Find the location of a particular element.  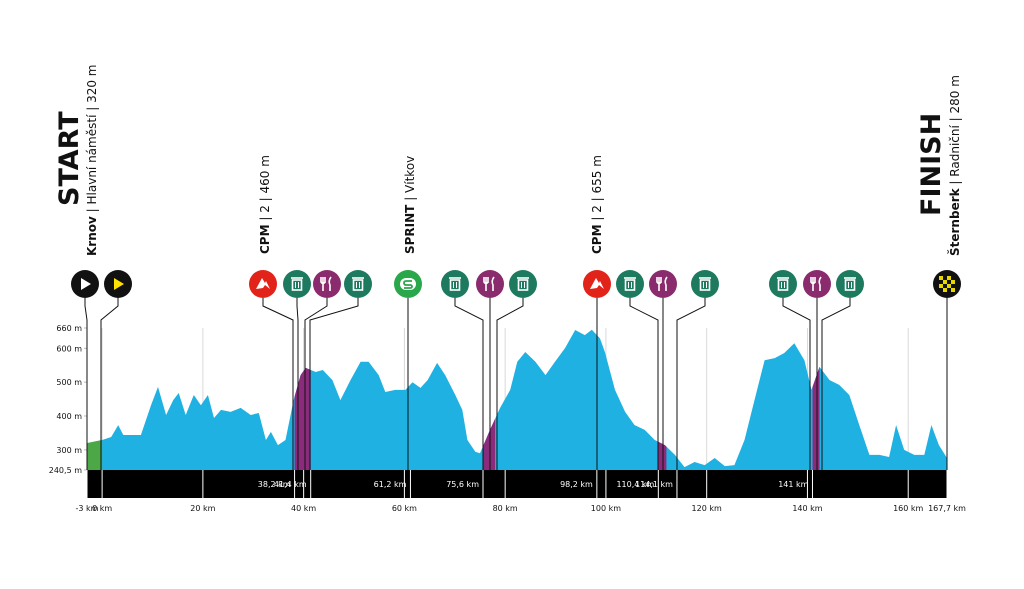

y-tick-label: 660 m is located at coordinates (69, 328).